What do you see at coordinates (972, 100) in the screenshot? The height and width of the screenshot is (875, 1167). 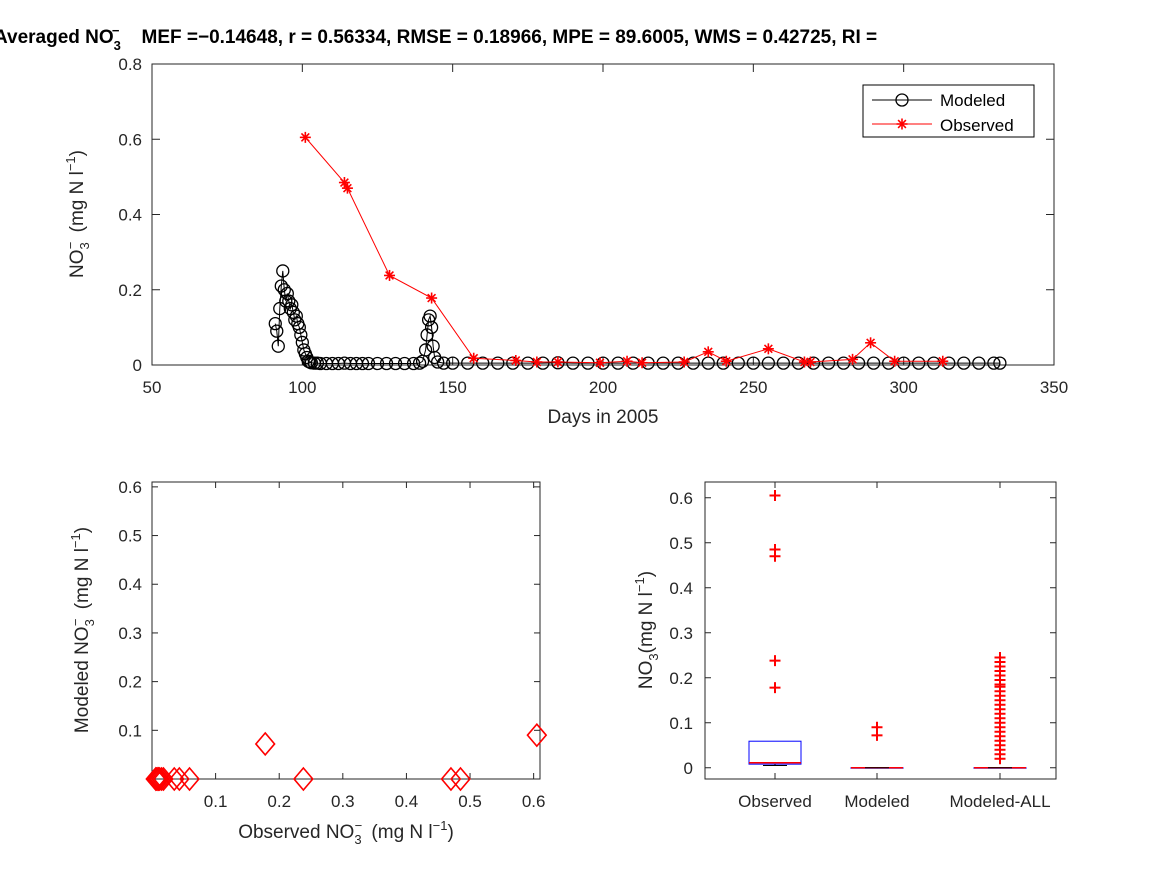 I see `legend-modeled-label: Modeled` at bounding box center [972, 100].